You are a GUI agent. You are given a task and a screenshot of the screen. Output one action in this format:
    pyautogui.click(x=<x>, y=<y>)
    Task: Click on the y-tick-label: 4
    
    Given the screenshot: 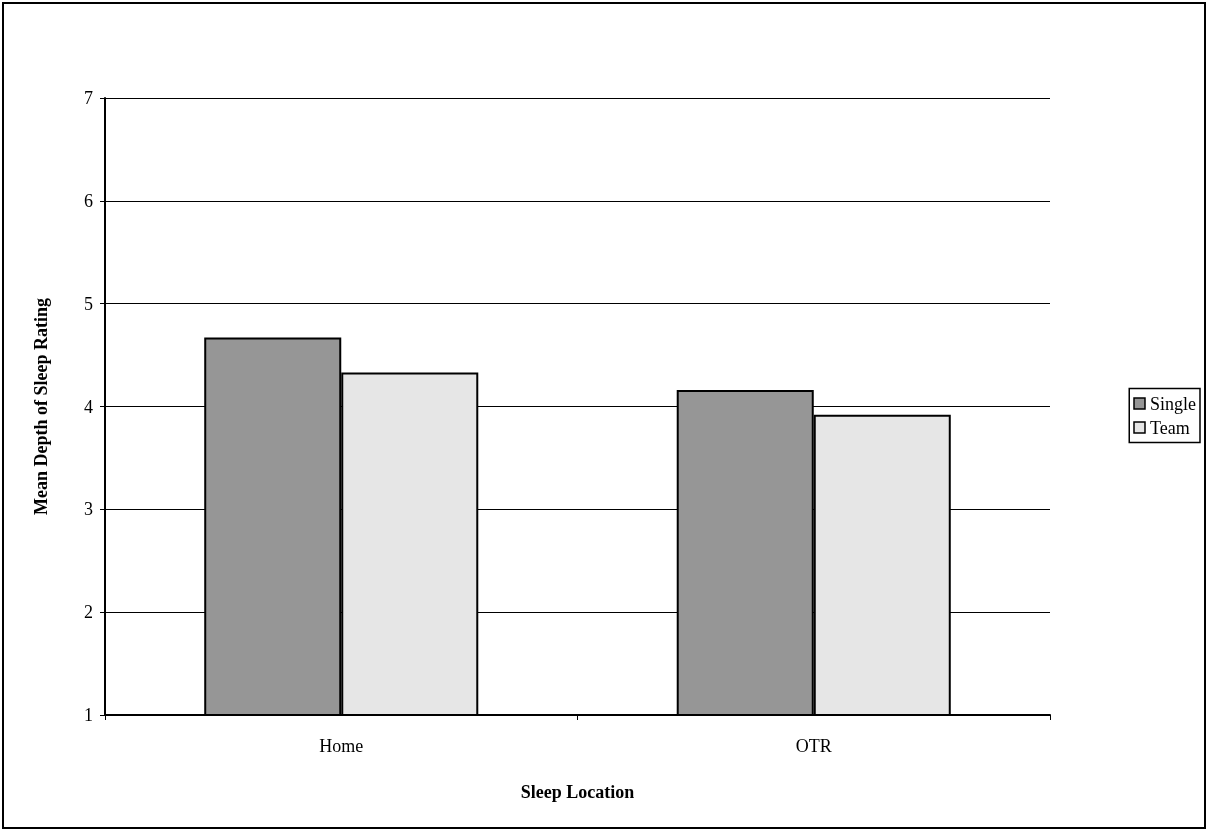 What is the action you would take?
    pyautogui.click(x=88, y=406)
    